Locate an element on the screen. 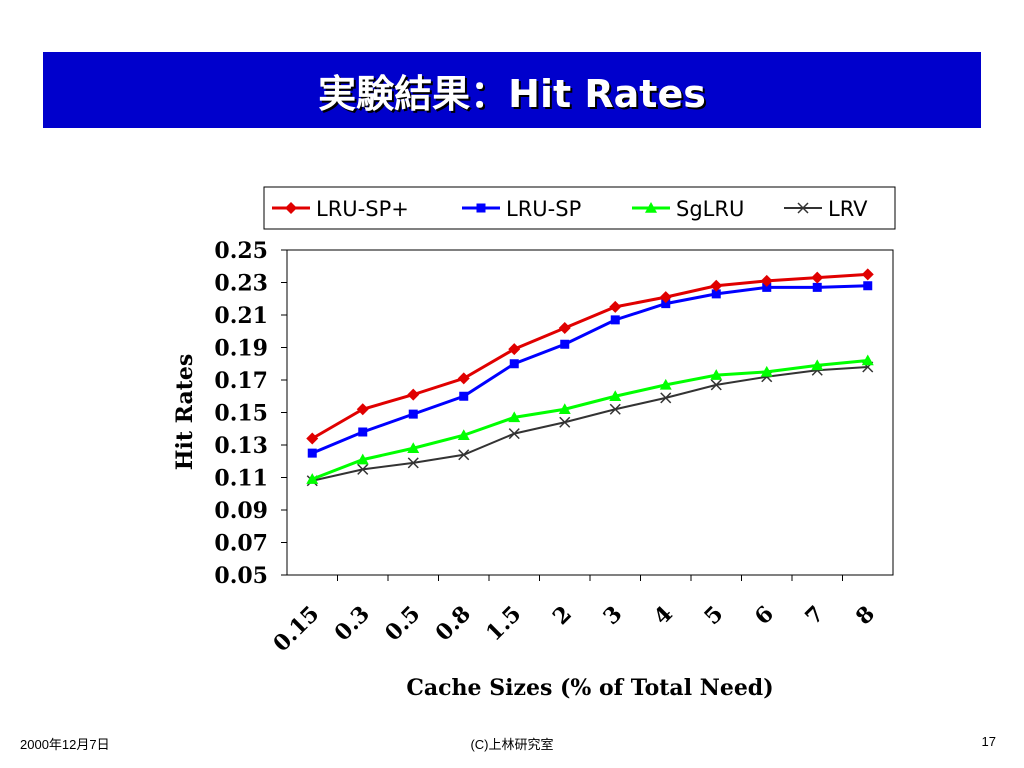 This screenshot has height=768, width=1024. x-tick-label: 4 is located at coordinates (663, 615).